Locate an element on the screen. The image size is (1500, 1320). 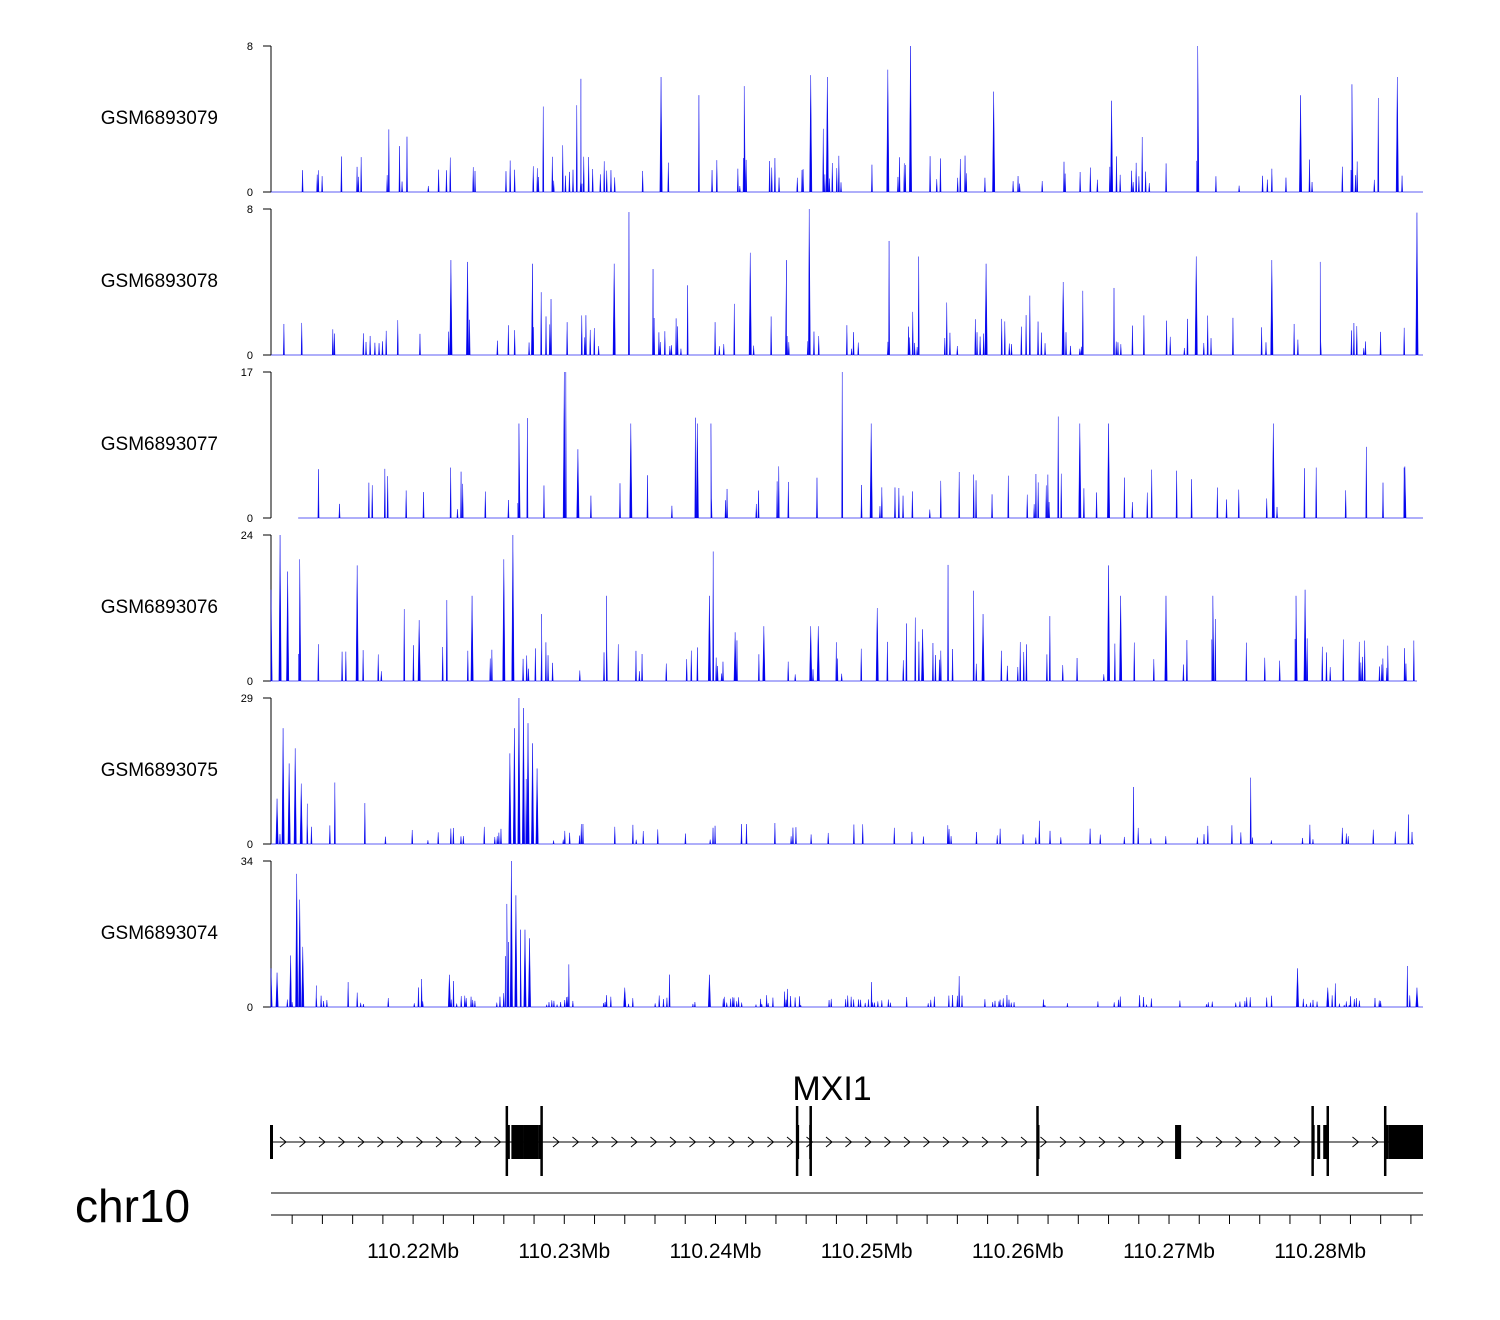
gene-track: MXI1 is located at coordinates (846, 1123).